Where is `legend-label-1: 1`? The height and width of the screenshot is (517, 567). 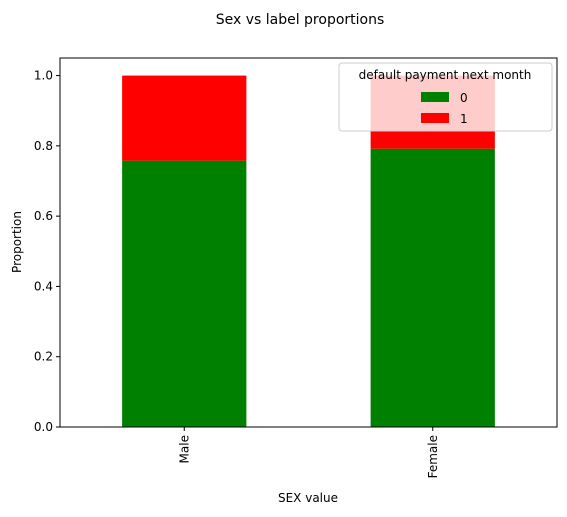
legend-label-1: 1 is located at coordinates (464, 119).